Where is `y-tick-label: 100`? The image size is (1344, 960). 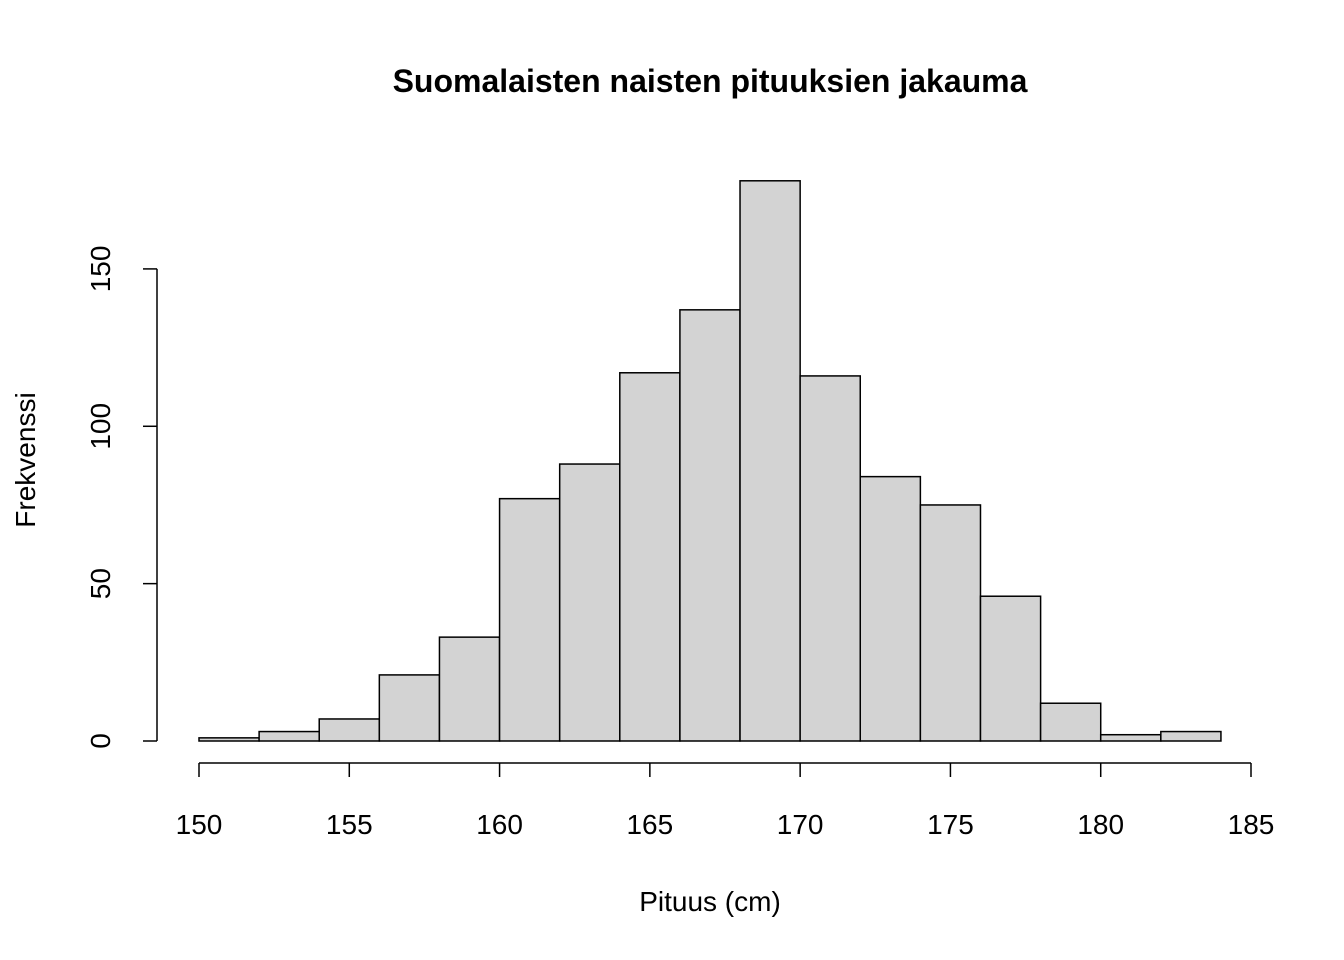
y-tick-label: 100 is located at coordinates (100, 426).